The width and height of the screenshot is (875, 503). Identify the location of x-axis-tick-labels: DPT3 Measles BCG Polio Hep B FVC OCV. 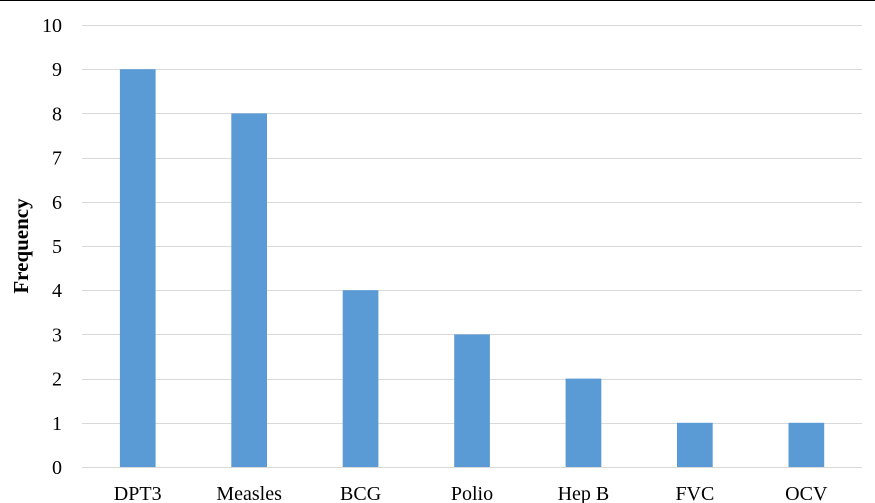
(471, 493).